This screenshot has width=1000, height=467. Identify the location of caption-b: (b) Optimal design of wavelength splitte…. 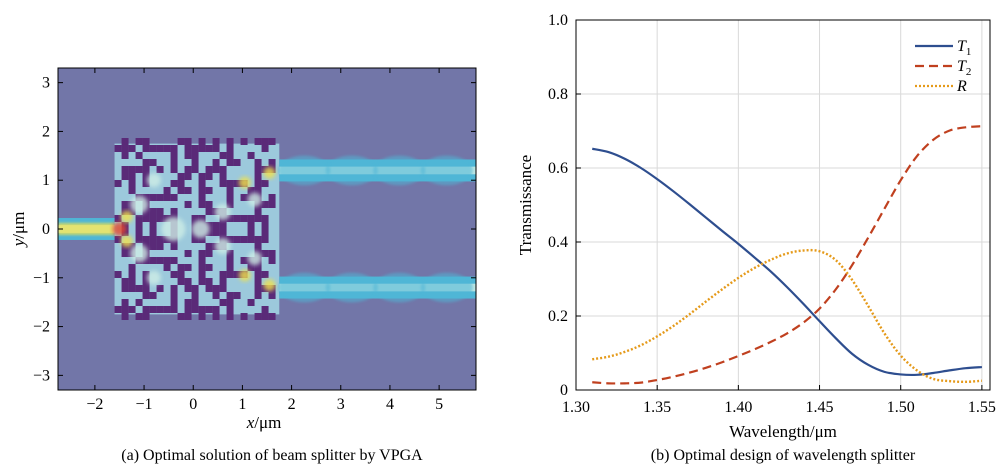
(783, 455).